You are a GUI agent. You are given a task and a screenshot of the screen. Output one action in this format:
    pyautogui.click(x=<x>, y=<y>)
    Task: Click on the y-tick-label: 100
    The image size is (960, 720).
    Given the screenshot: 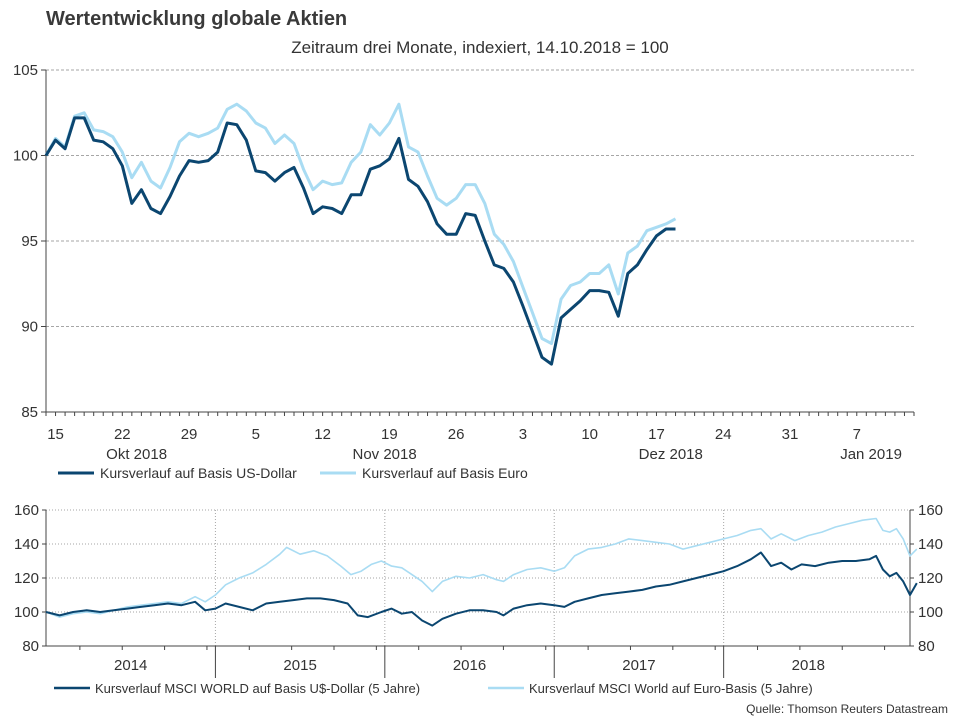 What is the action you would take?
    pyautogui.click(x=25, y=156)
    